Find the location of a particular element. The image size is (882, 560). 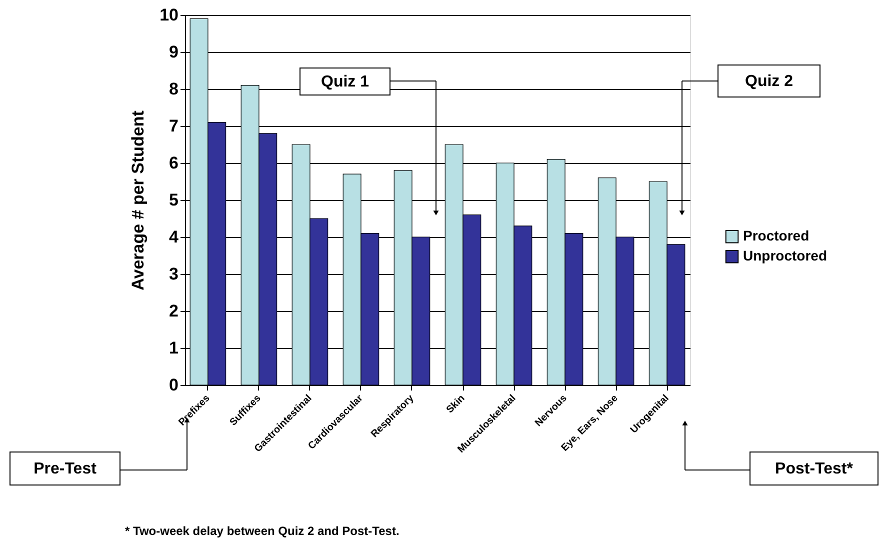

text: Post-Test* is located at coordinates (814, 469).